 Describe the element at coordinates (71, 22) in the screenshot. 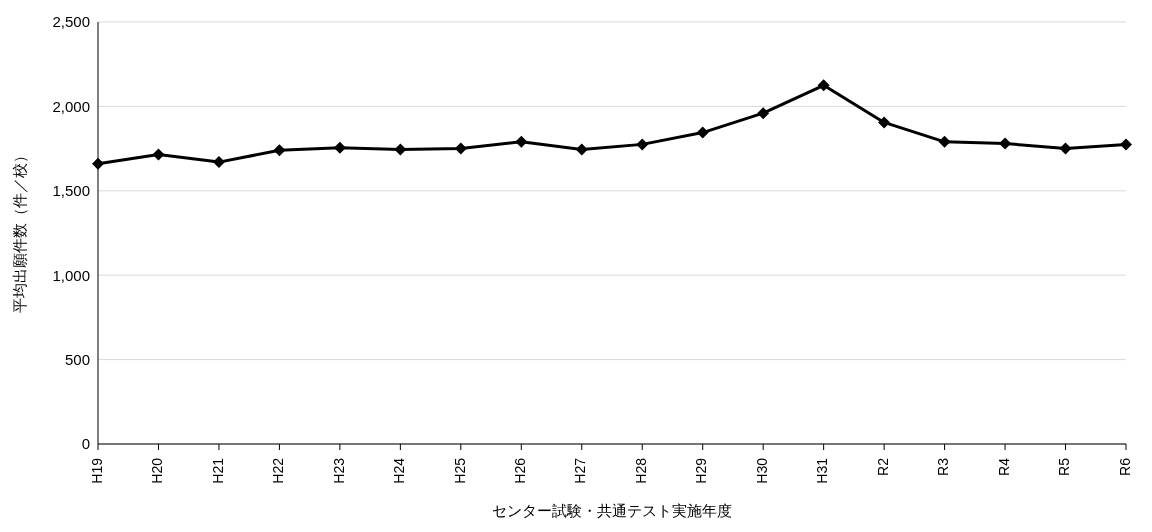

I see `y-tick-label: 2,500` at that location.